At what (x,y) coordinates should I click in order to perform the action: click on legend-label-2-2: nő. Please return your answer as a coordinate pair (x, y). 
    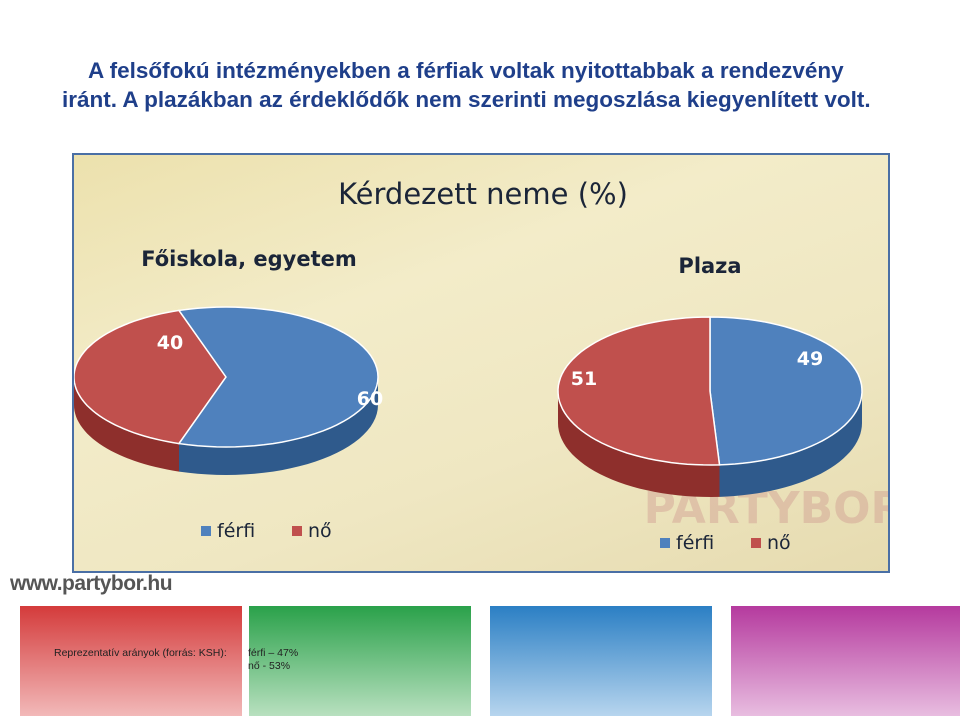
    Looking at the image, I should click on (779, 543).